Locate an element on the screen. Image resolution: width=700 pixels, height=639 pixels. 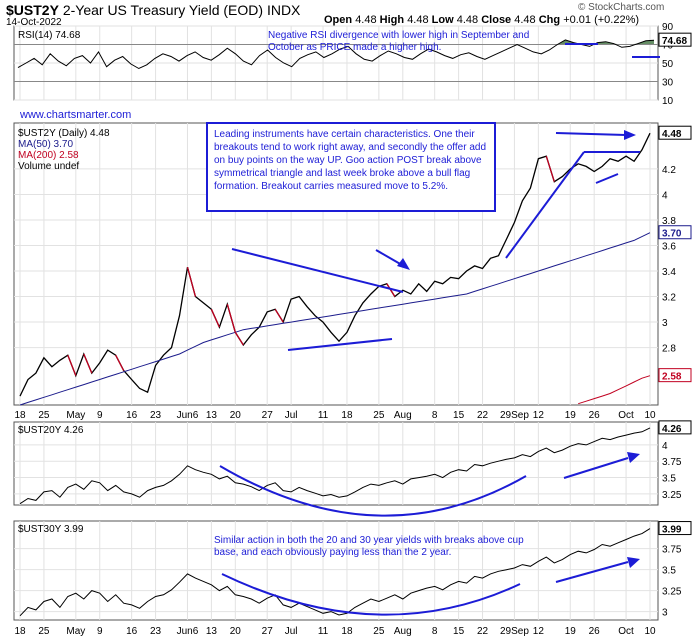
price-last-label-box is located at coordinates (675, 132).